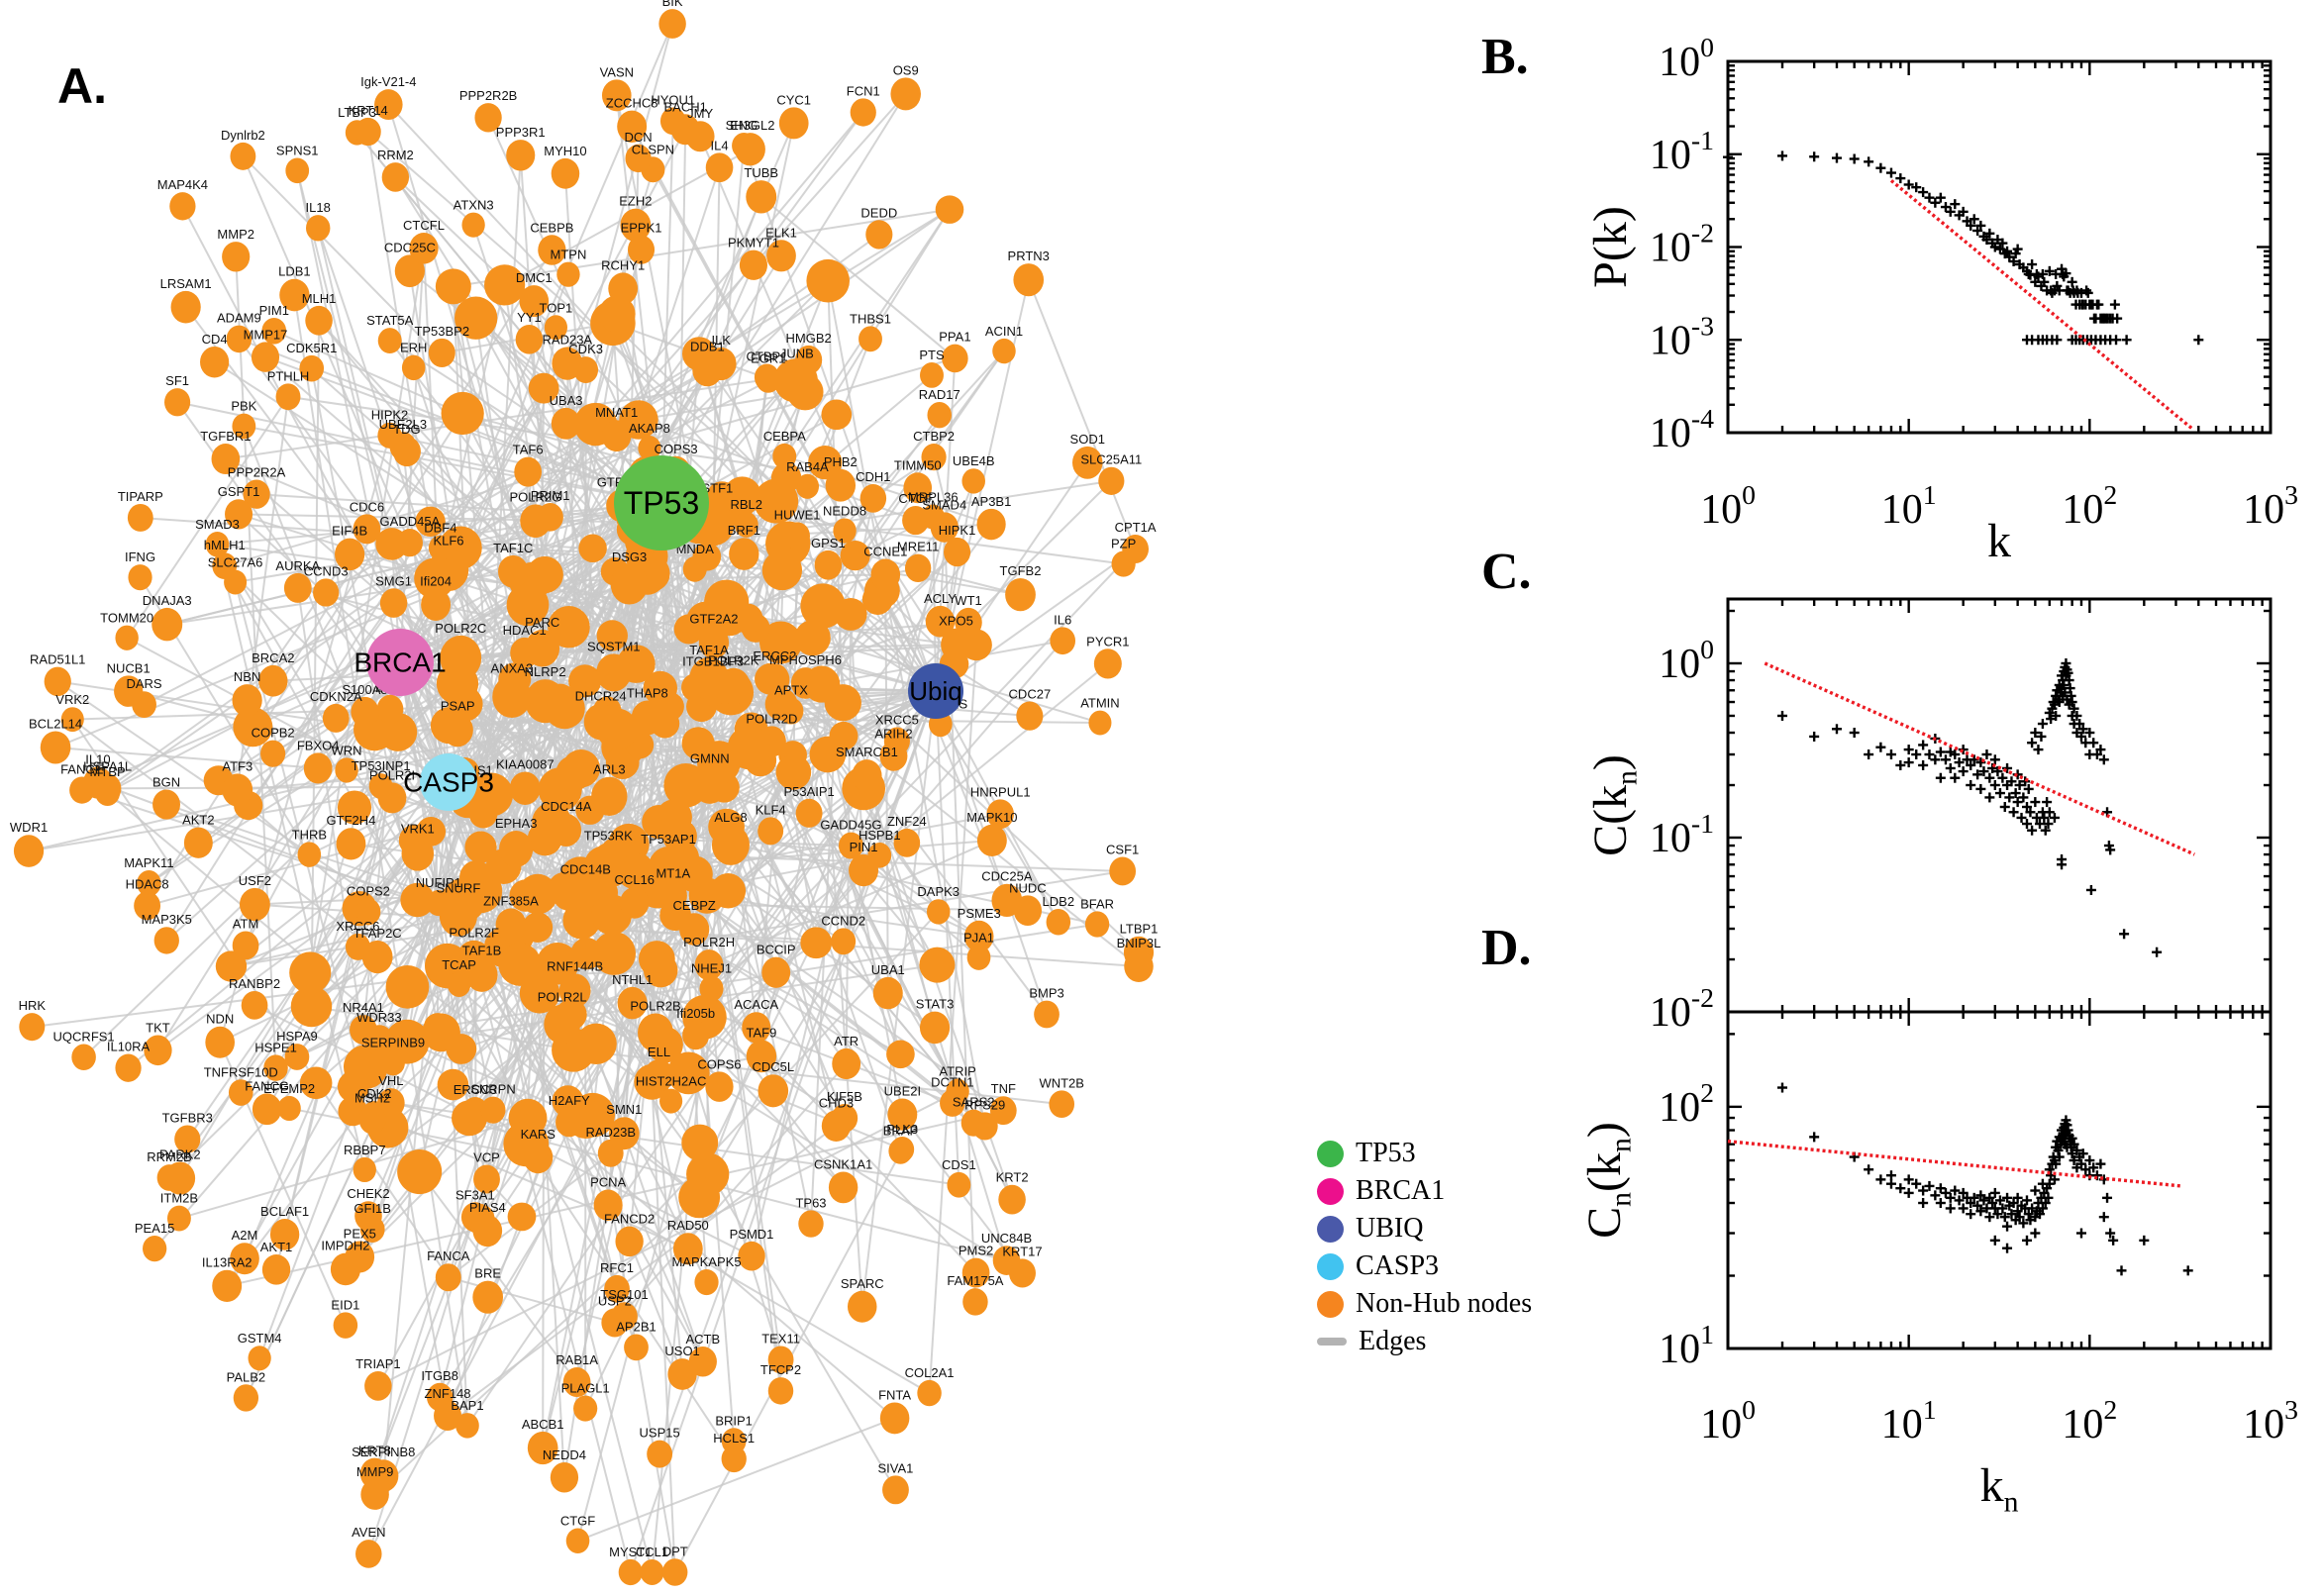 This screenshot has height=1596, width=2323. Describe the element at coordinates (217, 524) in the screenshot. I see `network-node-label: SMAD3` at that location.